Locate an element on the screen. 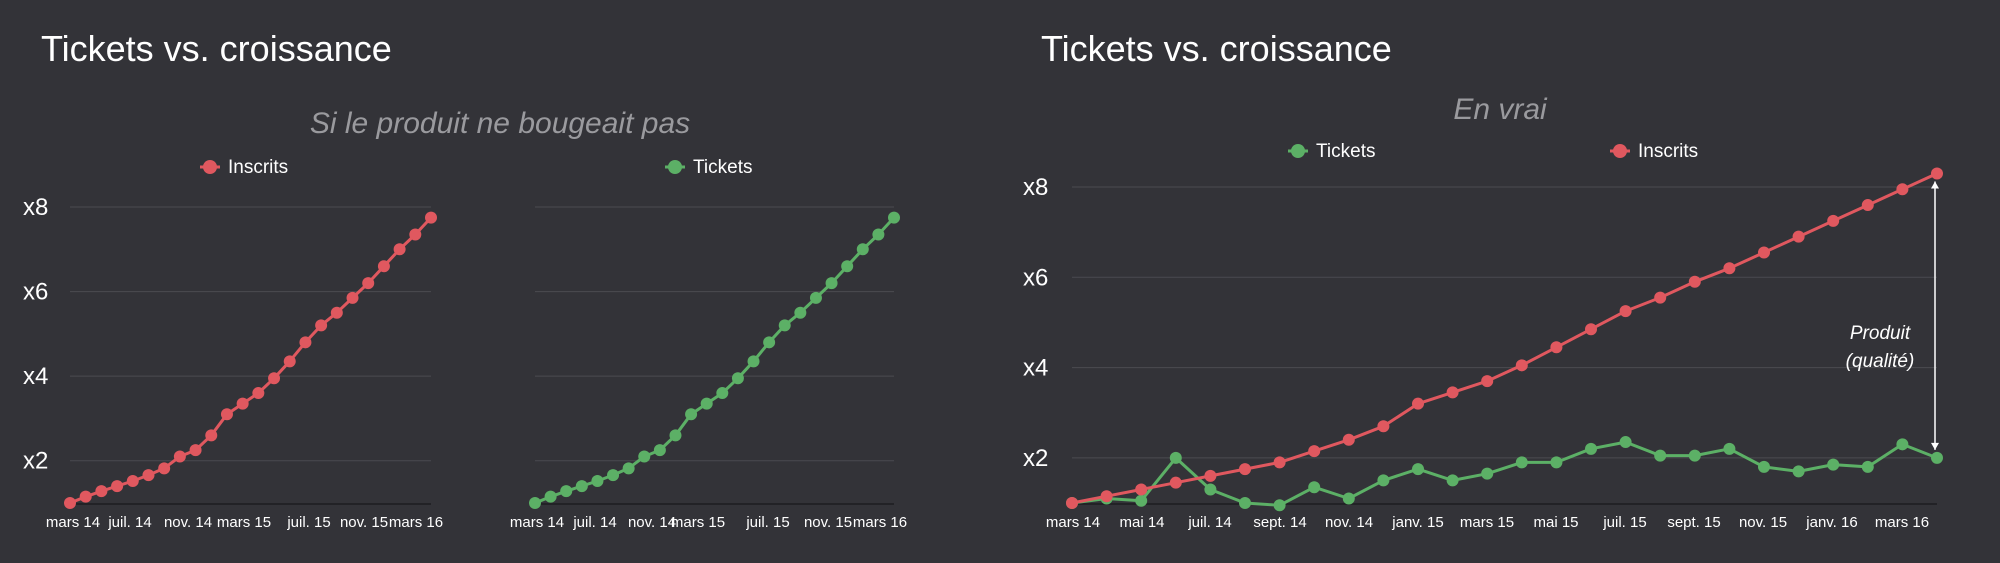  slide-title-left: Tickets vs. croissance is located at coordinates (216, 48).